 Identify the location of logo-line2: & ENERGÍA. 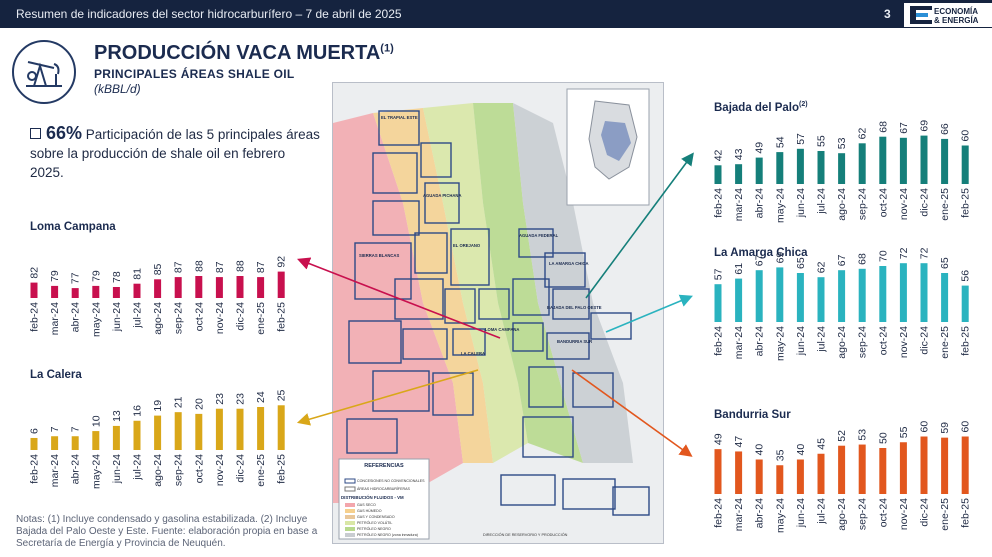
(956, 20).